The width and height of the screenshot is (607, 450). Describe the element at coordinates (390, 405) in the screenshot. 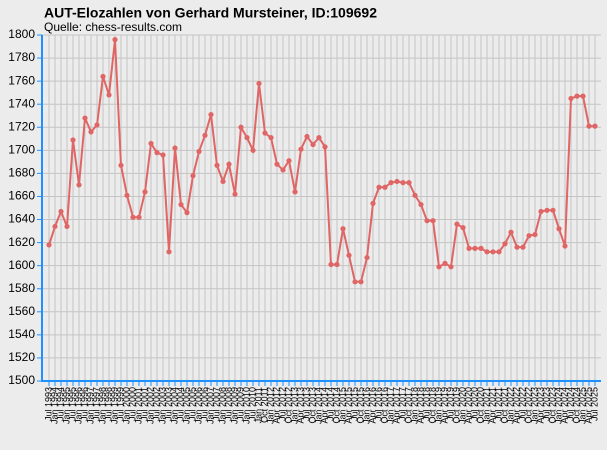

I see `x-tick-label: Jan 2017` at that location.